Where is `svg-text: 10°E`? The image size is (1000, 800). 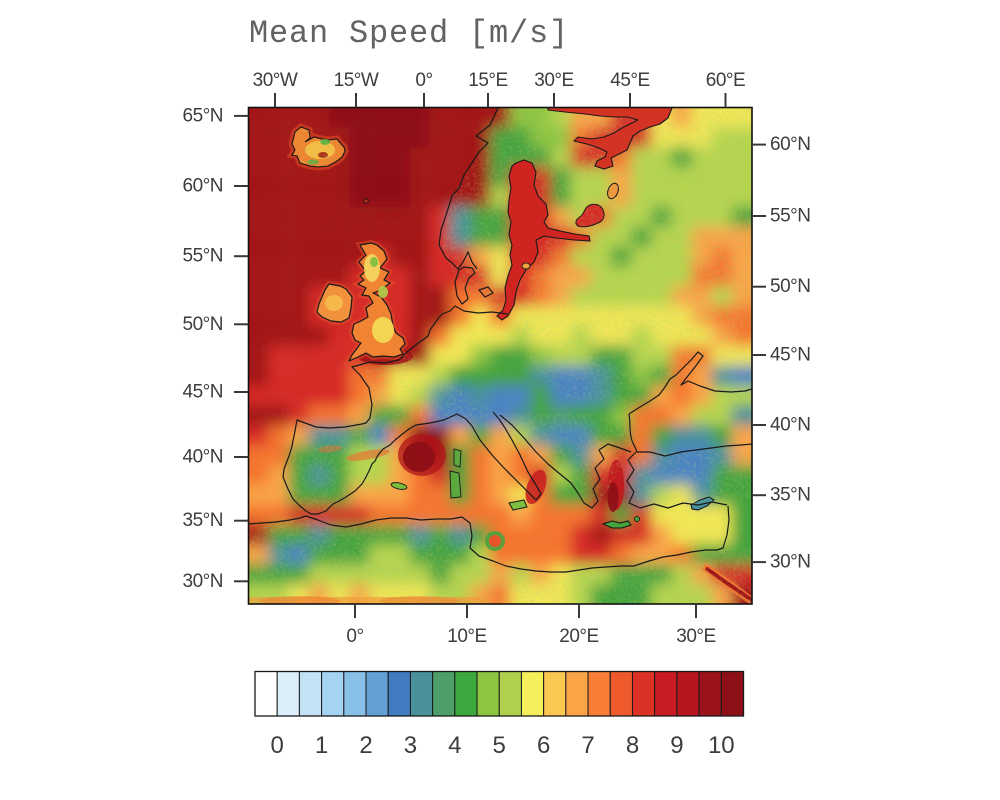 svg-text: 10°E is located at coordinates (466, 636).